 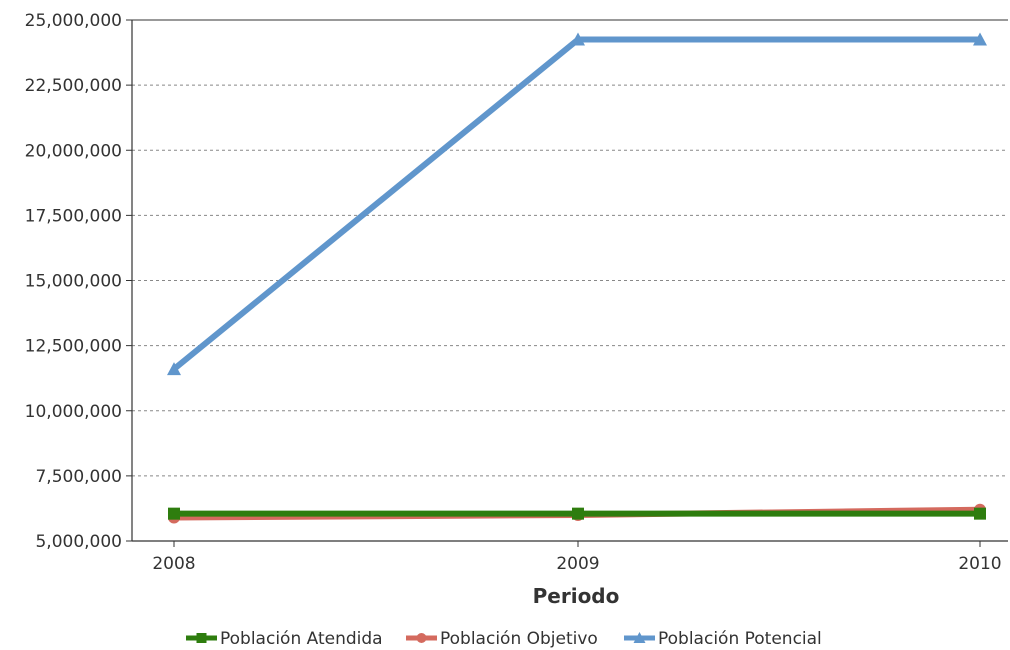 I want to click on y-tick-label: 20,000,000, so click(x=73, y=151).